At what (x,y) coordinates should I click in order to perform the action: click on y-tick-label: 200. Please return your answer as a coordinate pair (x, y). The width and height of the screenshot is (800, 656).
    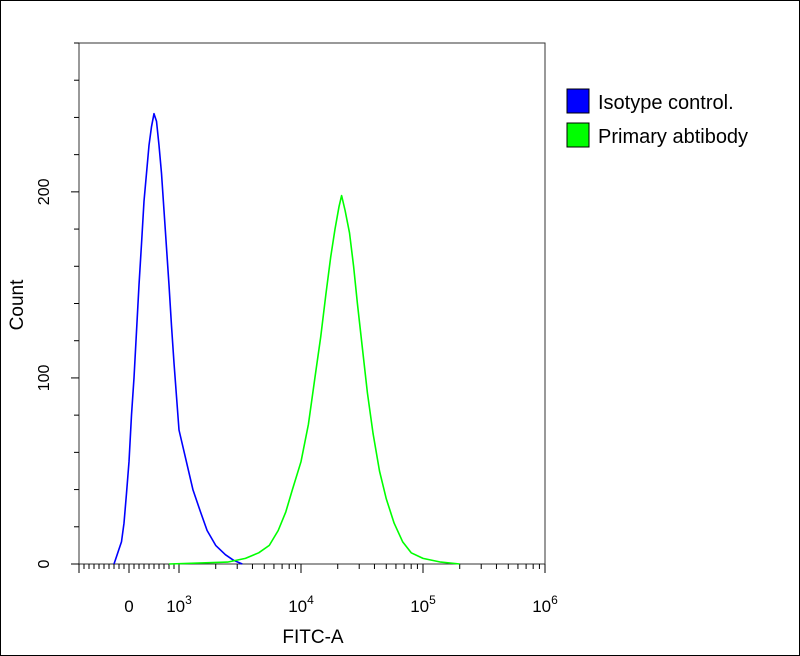
    Looking at the image, I should click on (44, 191).